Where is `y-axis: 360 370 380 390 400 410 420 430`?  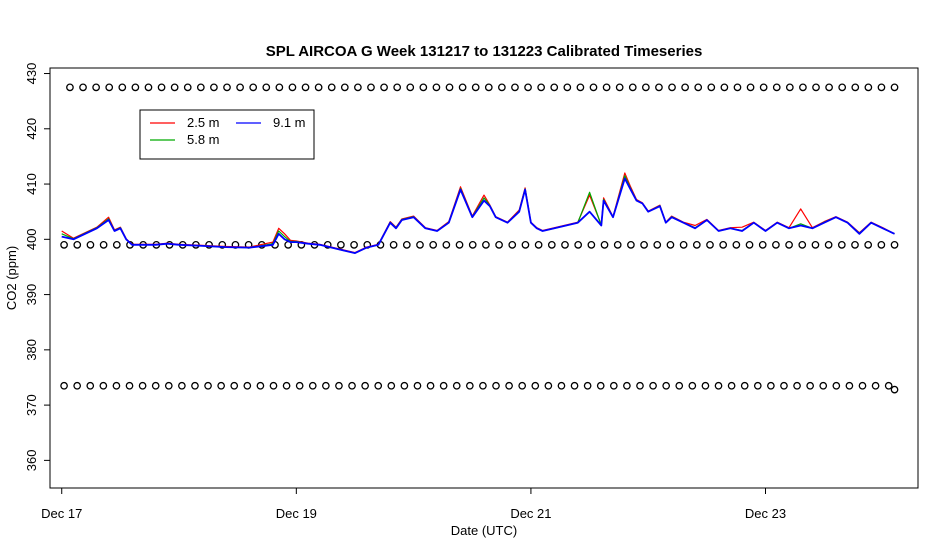 y-axis: 360 370 380 390 400 410 420 430 is located at coordinates (37, 267).